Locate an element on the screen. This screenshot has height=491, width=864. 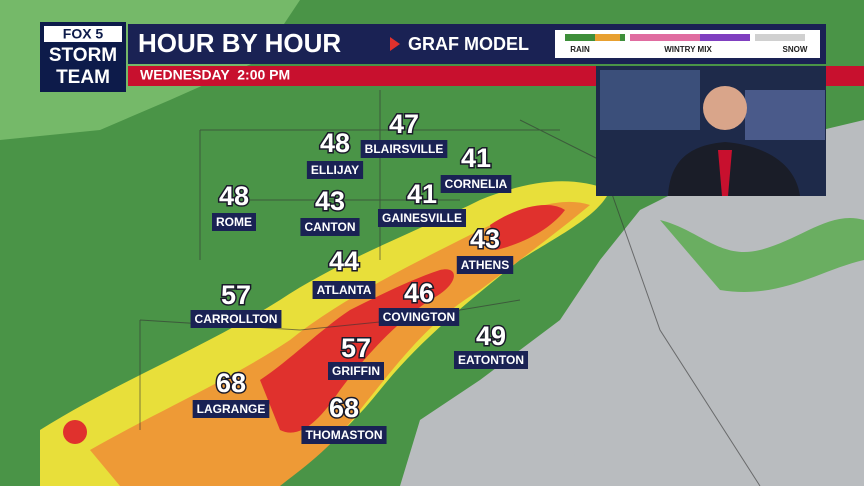
city-name: BLAIRSVILLE is located at coordinates (404, 149).